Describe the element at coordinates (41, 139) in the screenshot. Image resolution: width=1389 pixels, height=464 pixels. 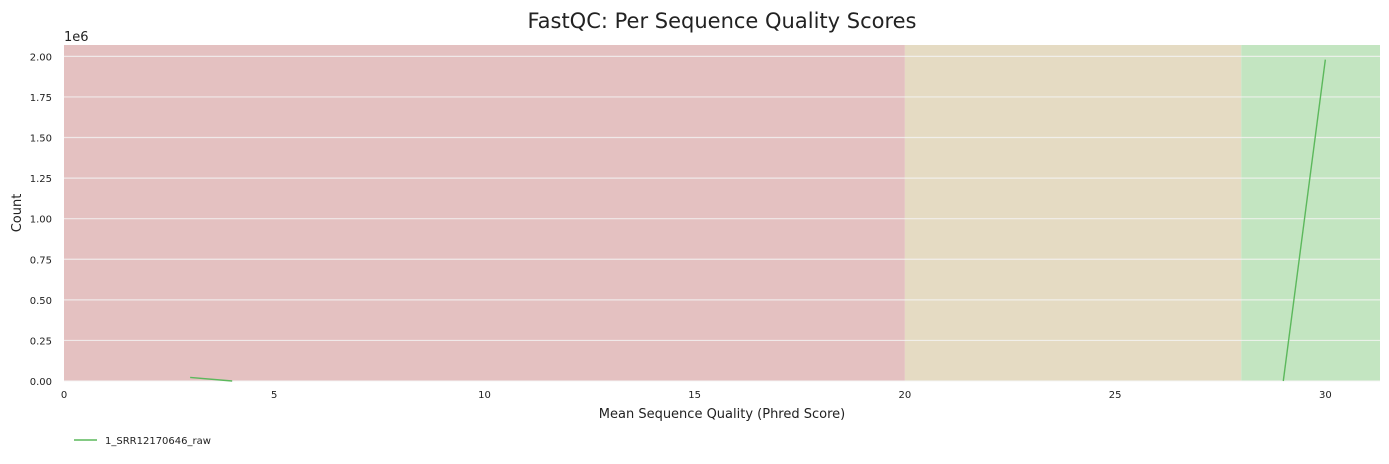
I see `y-tick-label: 1.50` at that location.